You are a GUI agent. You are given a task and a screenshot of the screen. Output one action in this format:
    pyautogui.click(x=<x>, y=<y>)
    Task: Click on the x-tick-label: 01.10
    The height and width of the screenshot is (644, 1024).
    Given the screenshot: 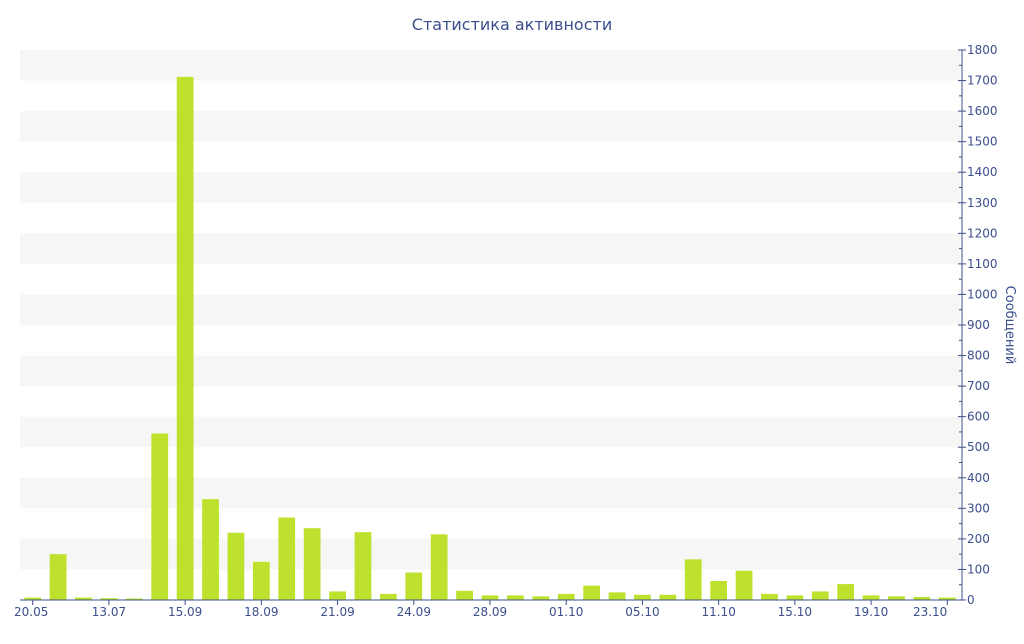 What is the action you would take?
    pyautogui.click(x=566, y=612)
    